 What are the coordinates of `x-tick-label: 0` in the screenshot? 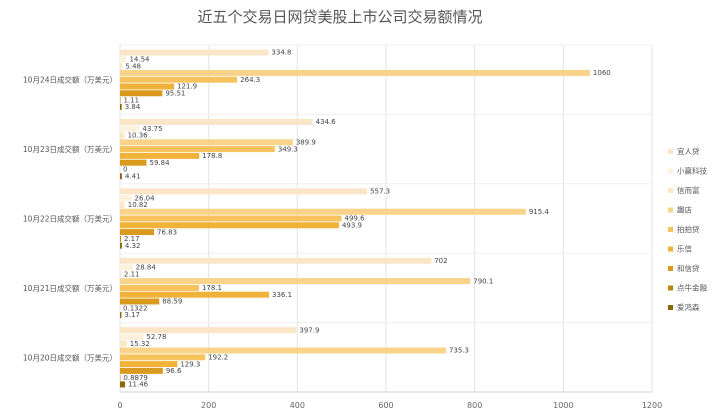 It's located at (119, 405).